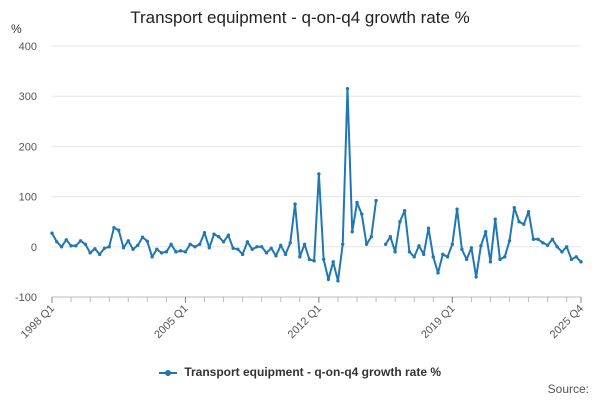 This screenshot has height=400, width=600. What do you see at coordinates (16, 29) in the screenshot?
I see `y-axis-unit-label: %` at bounding box center [16, 29].